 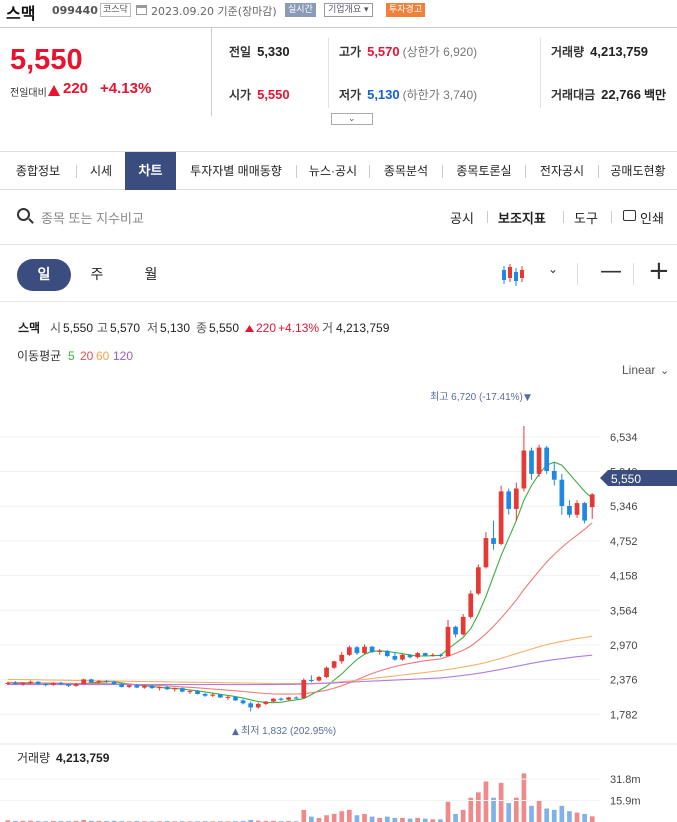 I want to click on period-row: 일 주 월 ⌄ — +, so click(x=338, y=274).